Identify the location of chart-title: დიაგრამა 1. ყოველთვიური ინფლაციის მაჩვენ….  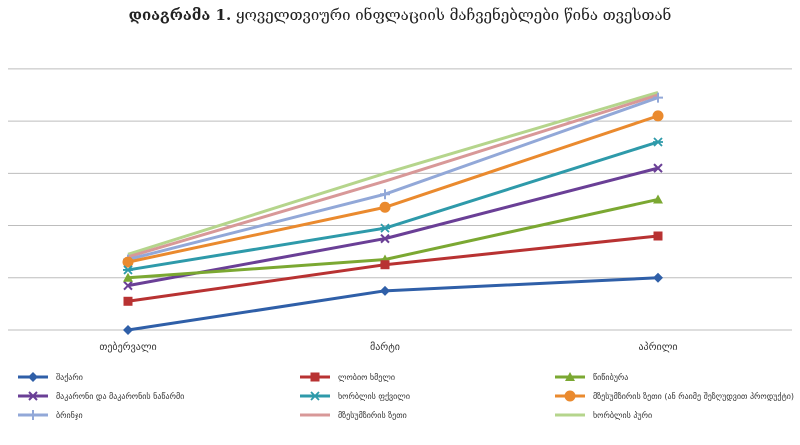
(400, 15).